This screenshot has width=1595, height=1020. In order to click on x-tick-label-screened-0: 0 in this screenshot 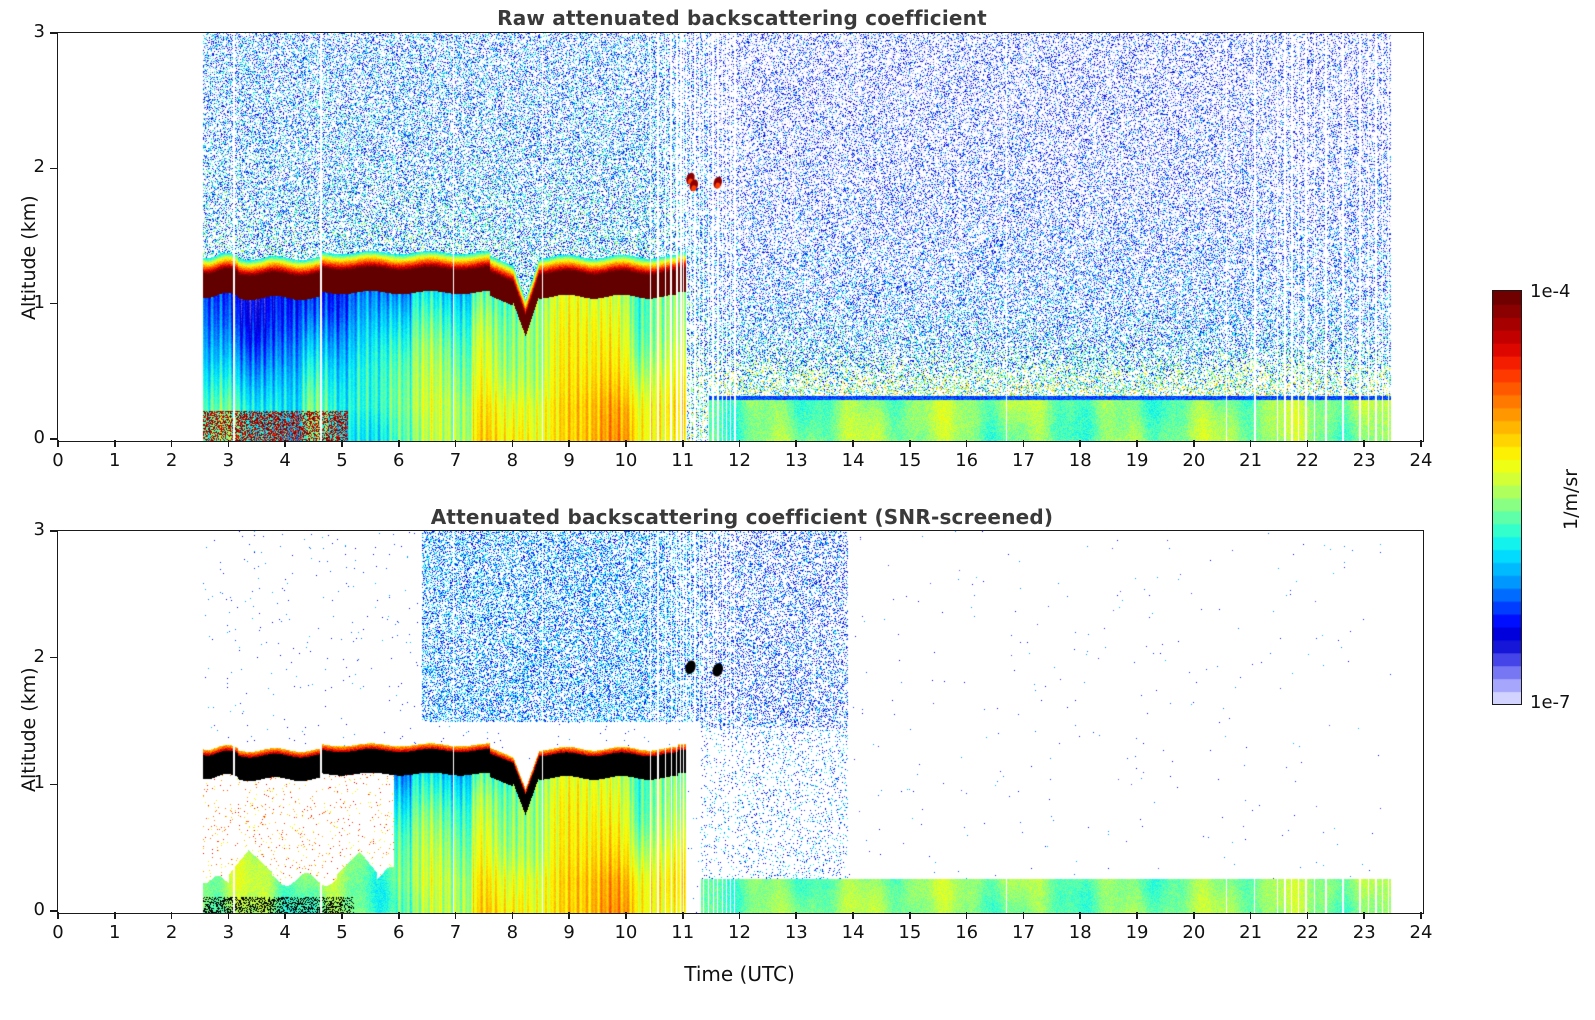, I will do `click(58, 932)`.